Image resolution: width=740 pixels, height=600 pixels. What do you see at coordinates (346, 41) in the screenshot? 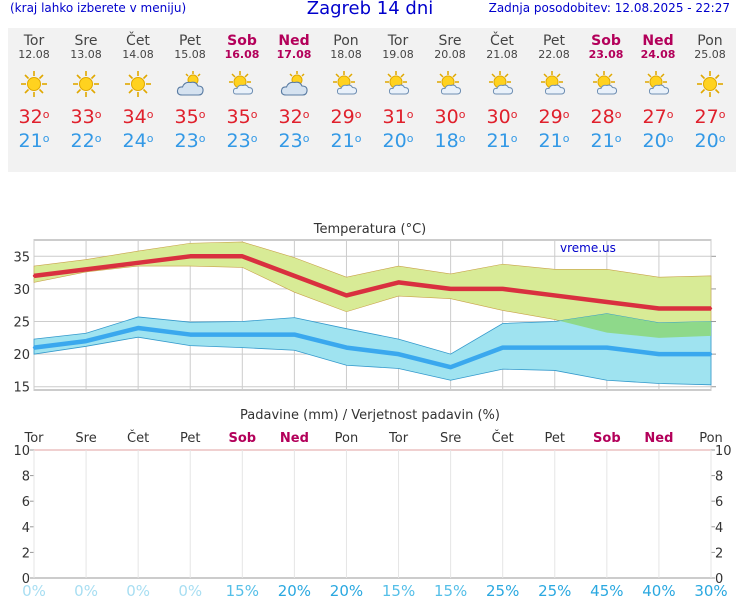
I see `day-name: Pon` at bounding box center [346, 41].